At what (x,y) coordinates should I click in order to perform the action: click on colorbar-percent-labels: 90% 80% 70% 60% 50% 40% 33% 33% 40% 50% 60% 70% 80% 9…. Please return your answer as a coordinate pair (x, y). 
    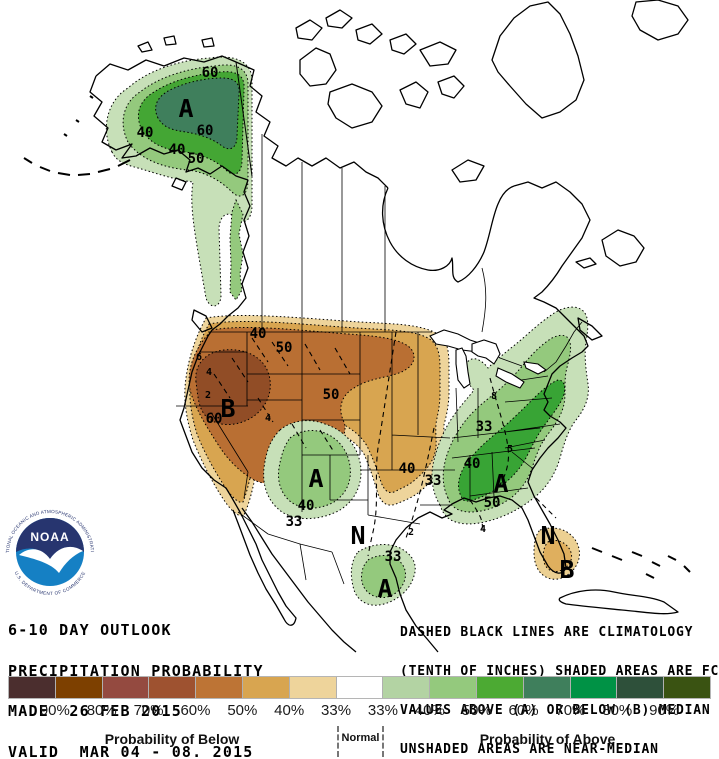
    Looking at the image, I should click on (359, 711).